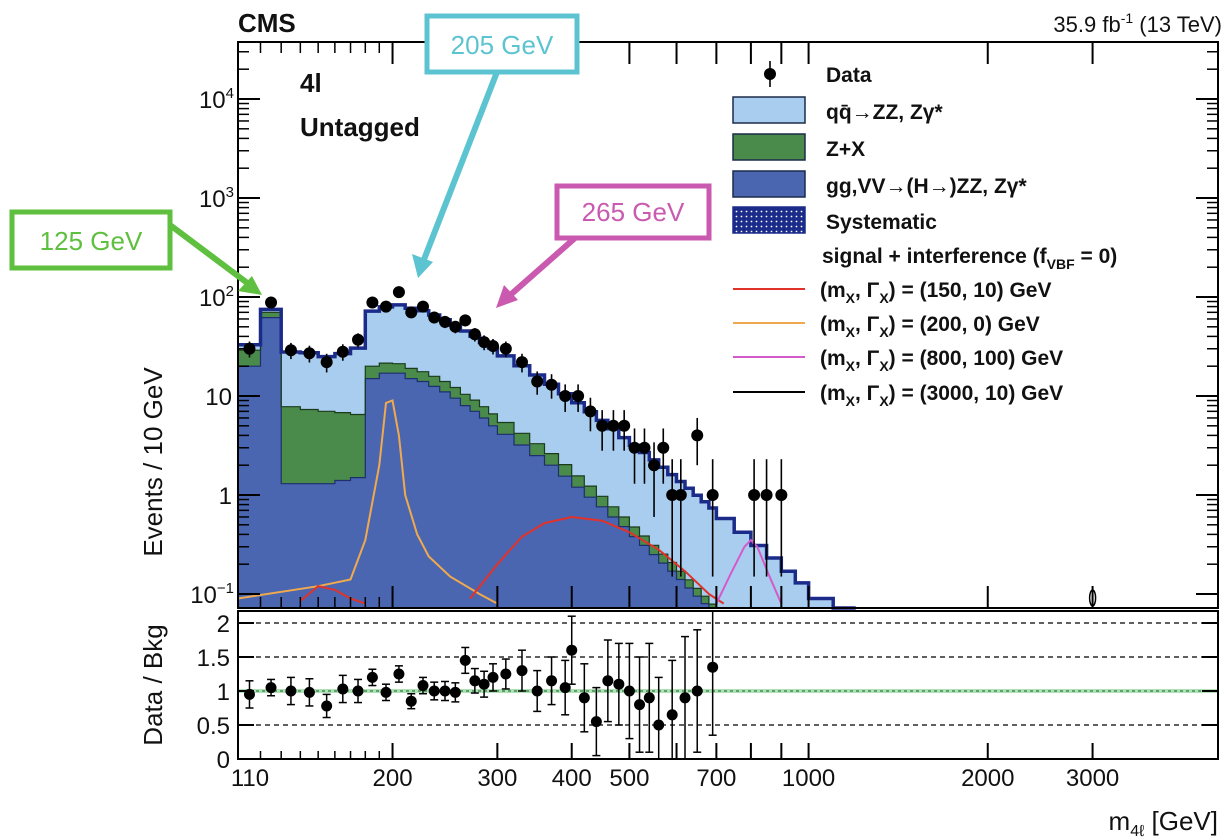  I want to click on legend-entry: Systematic, so click(834, 220).